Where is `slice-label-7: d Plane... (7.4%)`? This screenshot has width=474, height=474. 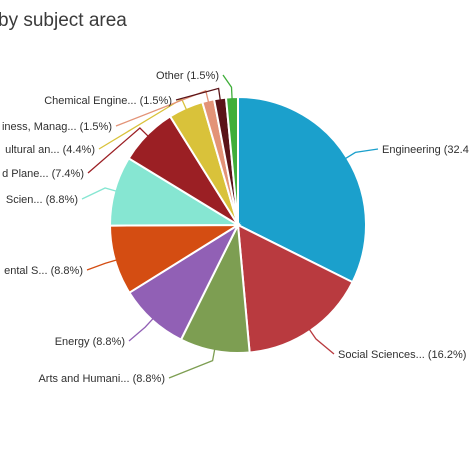
slice-label-7: d Plane... (7.4%) is located at coordinates (43, 174).